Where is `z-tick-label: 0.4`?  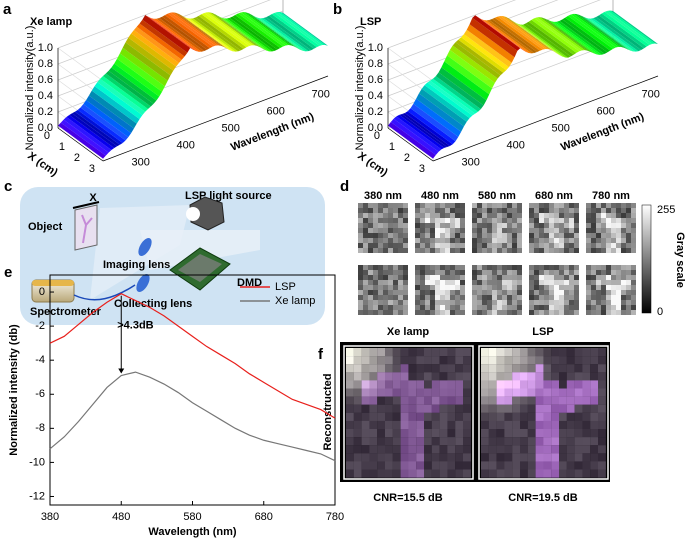 z-tick-label: 0.4 is located at coordinates (375, 96).